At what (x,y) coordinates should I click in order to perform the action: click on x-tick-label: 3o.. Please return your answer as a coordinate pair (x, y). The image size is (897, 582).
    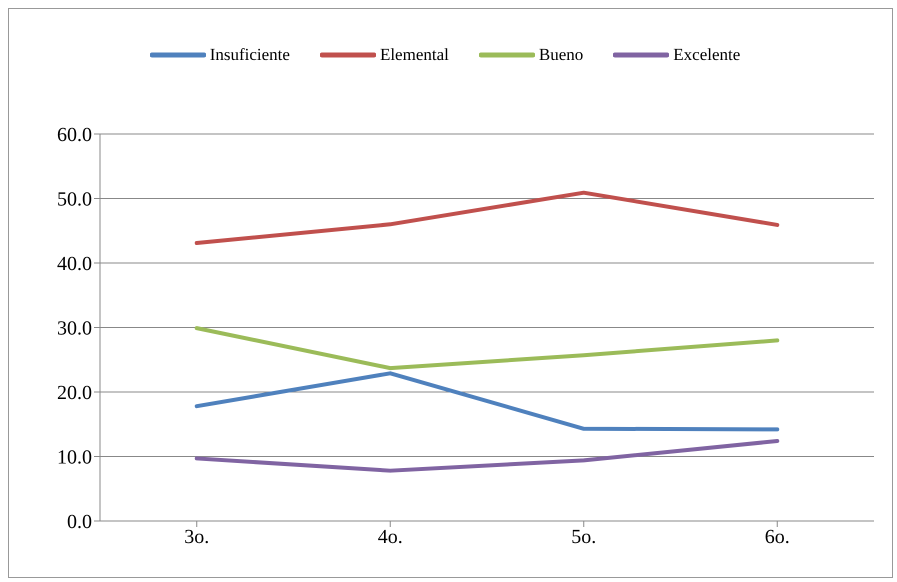
    Looking at the image, I should click on (197, 537).